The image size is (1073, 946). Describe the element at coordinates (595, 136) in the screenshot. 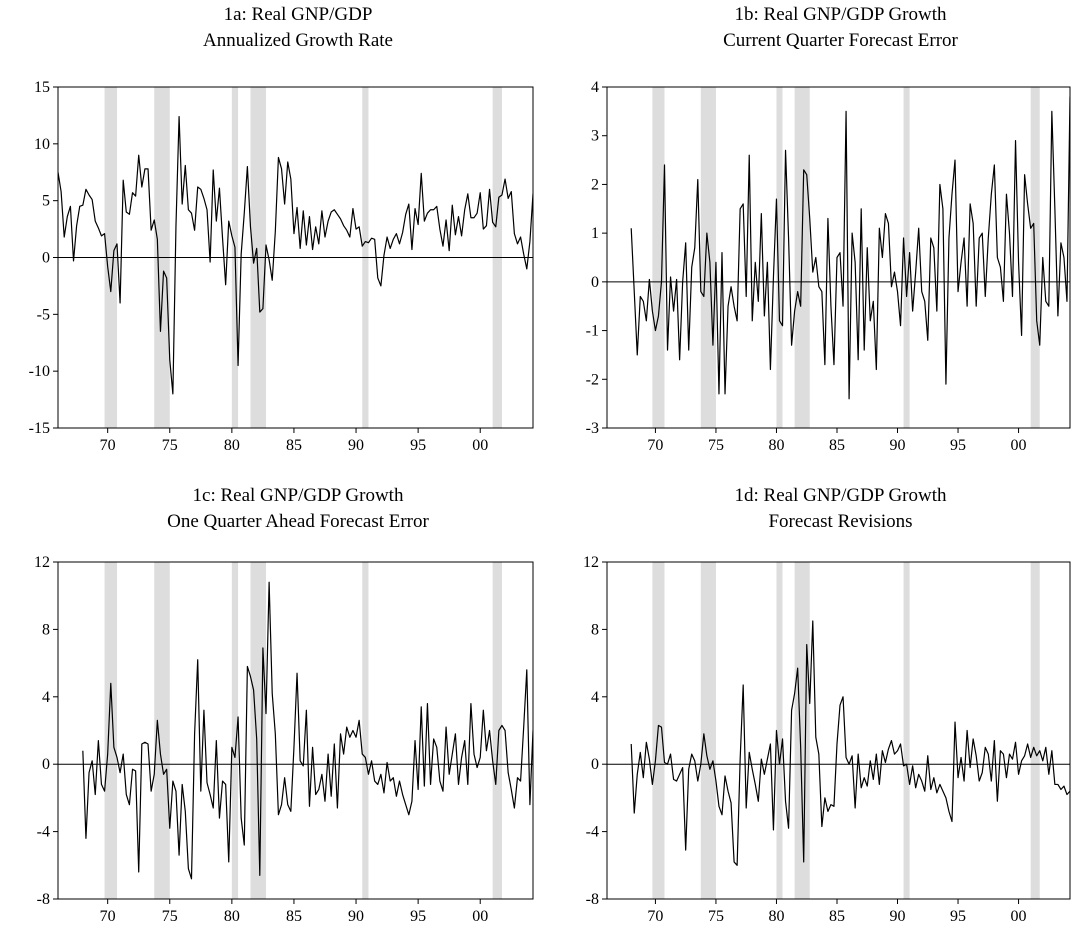

I see `y-tick-label: 3` at that location.